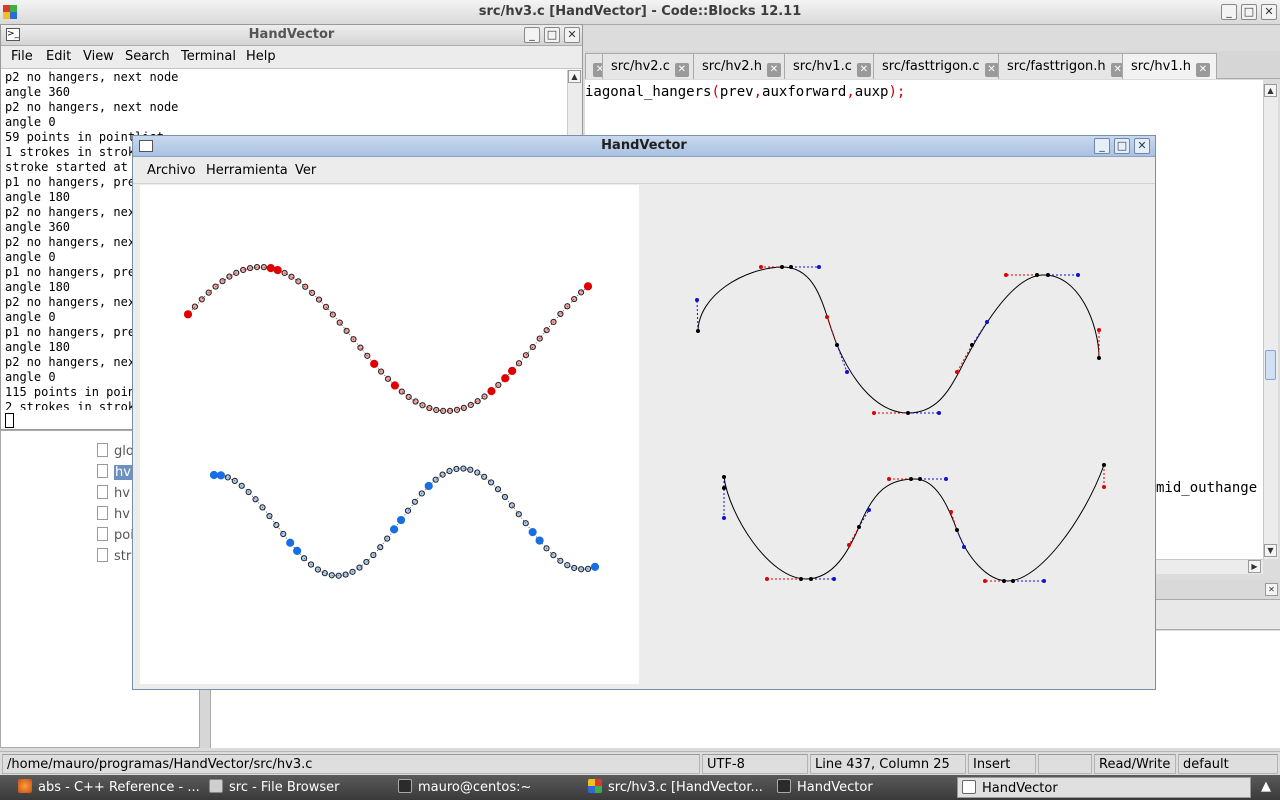 The height and width of the screenshot is (800, 1280). Describe the element at coordinates (114, 472) in the screenshot. I see `tree-file-item-selected: hv` at that location.